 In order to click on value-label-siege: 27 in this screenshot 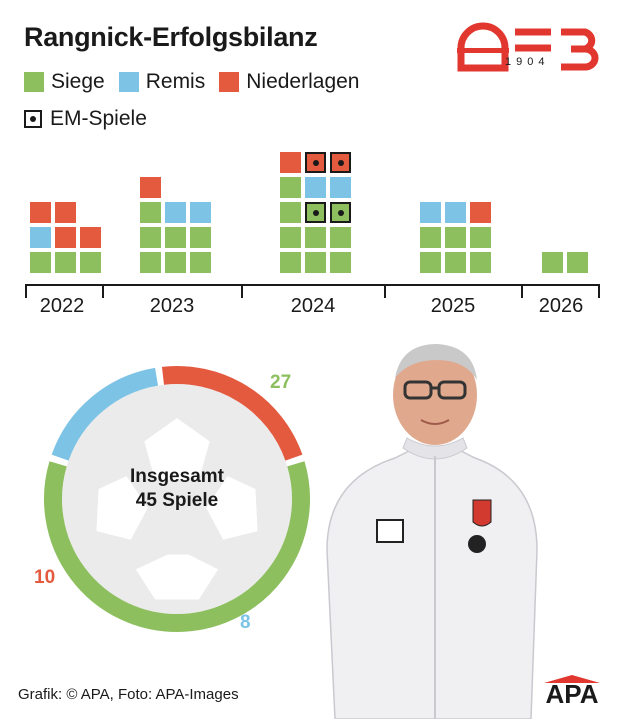, I will do `click(281, 382)`.